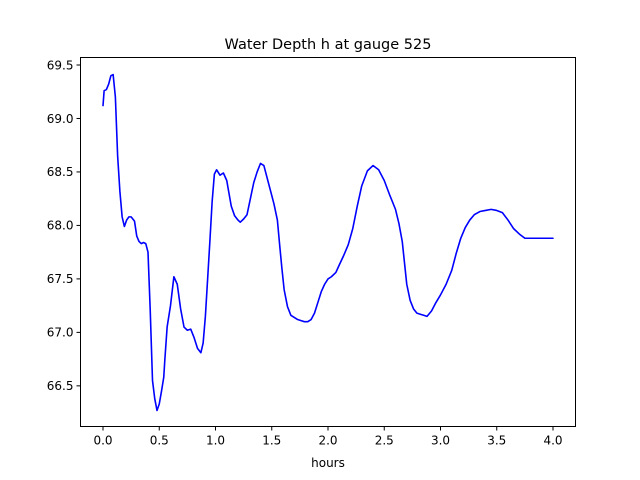 The image size is (640, 480). What do you see at coordinates (327, 441) in the screenshot?
I see `x-tick-label: 2.0` at bounding box center [327, 441].